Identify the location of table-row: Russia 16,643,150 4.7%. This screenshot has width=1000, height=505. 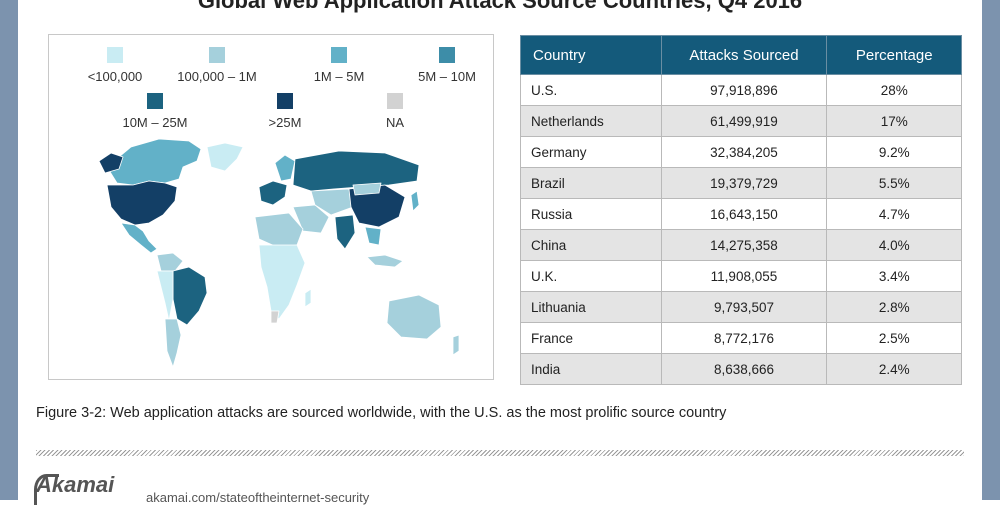
(741, 214).